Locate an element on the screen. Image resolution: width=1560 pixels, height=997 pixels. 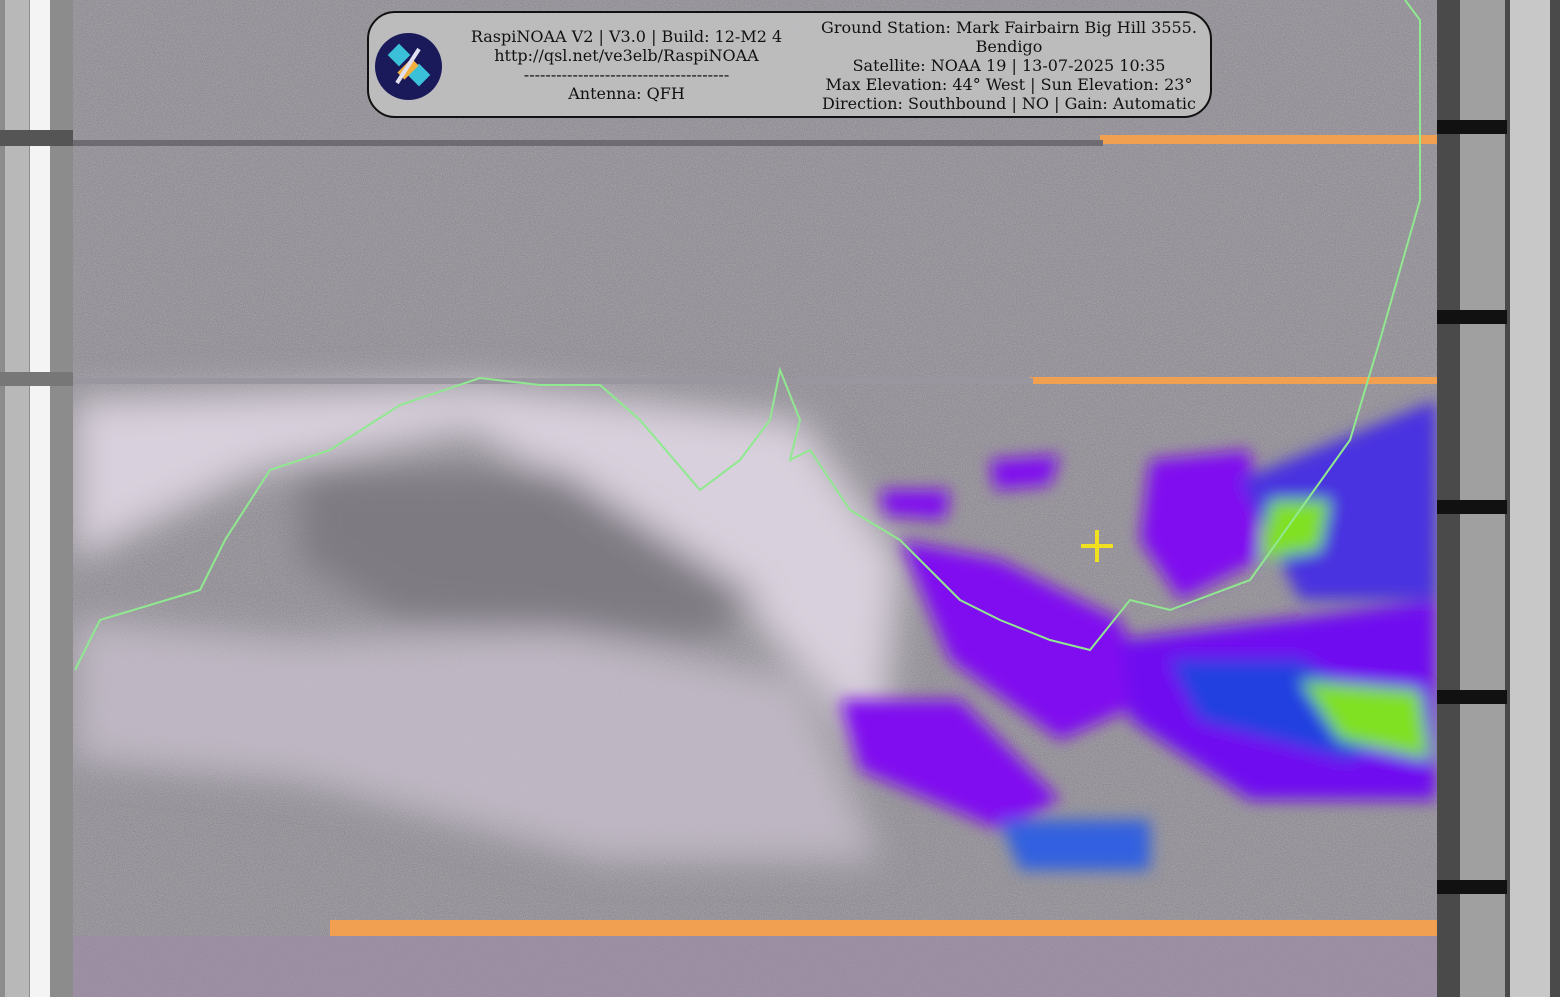
right-telemetry-strip is located at coordinates (1498, 498).